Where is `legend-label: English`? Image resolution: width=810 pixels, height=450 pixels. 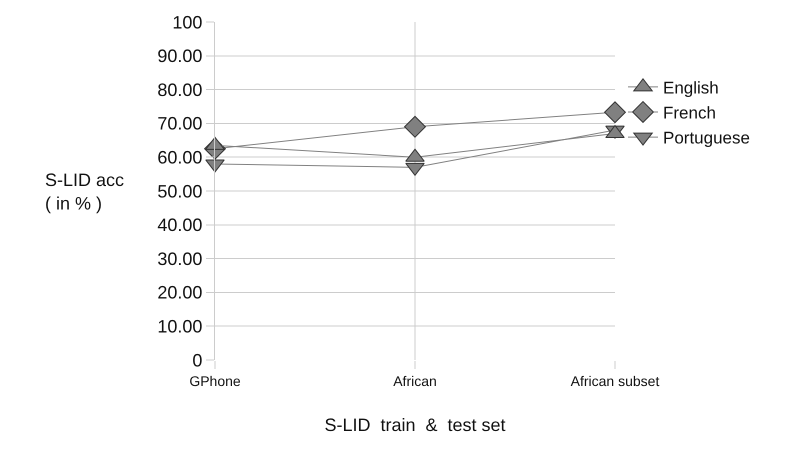 legend-label: English is located at coordinates (691, 88).